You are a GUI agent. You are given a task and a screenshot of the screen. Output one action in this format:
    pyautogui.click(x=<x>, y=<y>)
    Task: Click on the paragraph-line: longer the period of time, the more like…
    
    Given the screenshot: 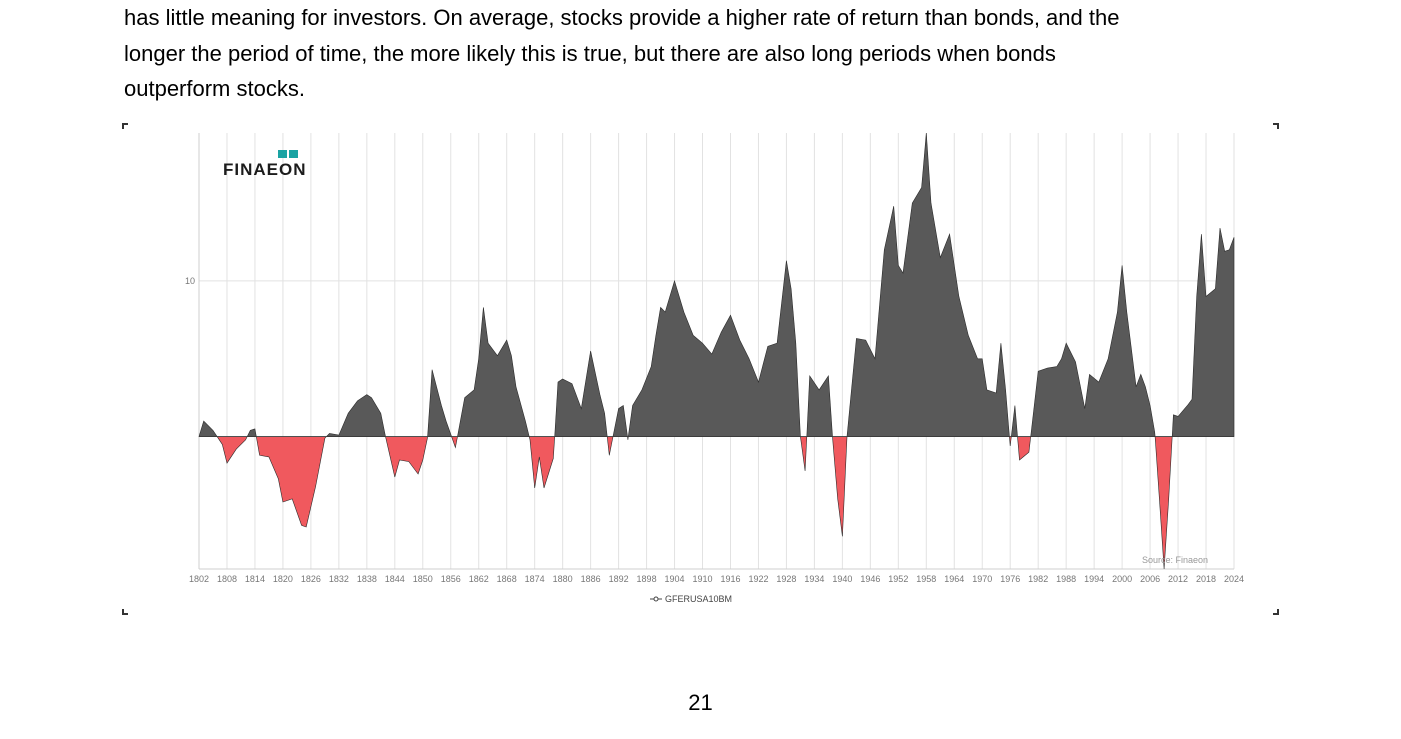 What is the action you would take?
    pyautogui.click(x=590, y=53)
    